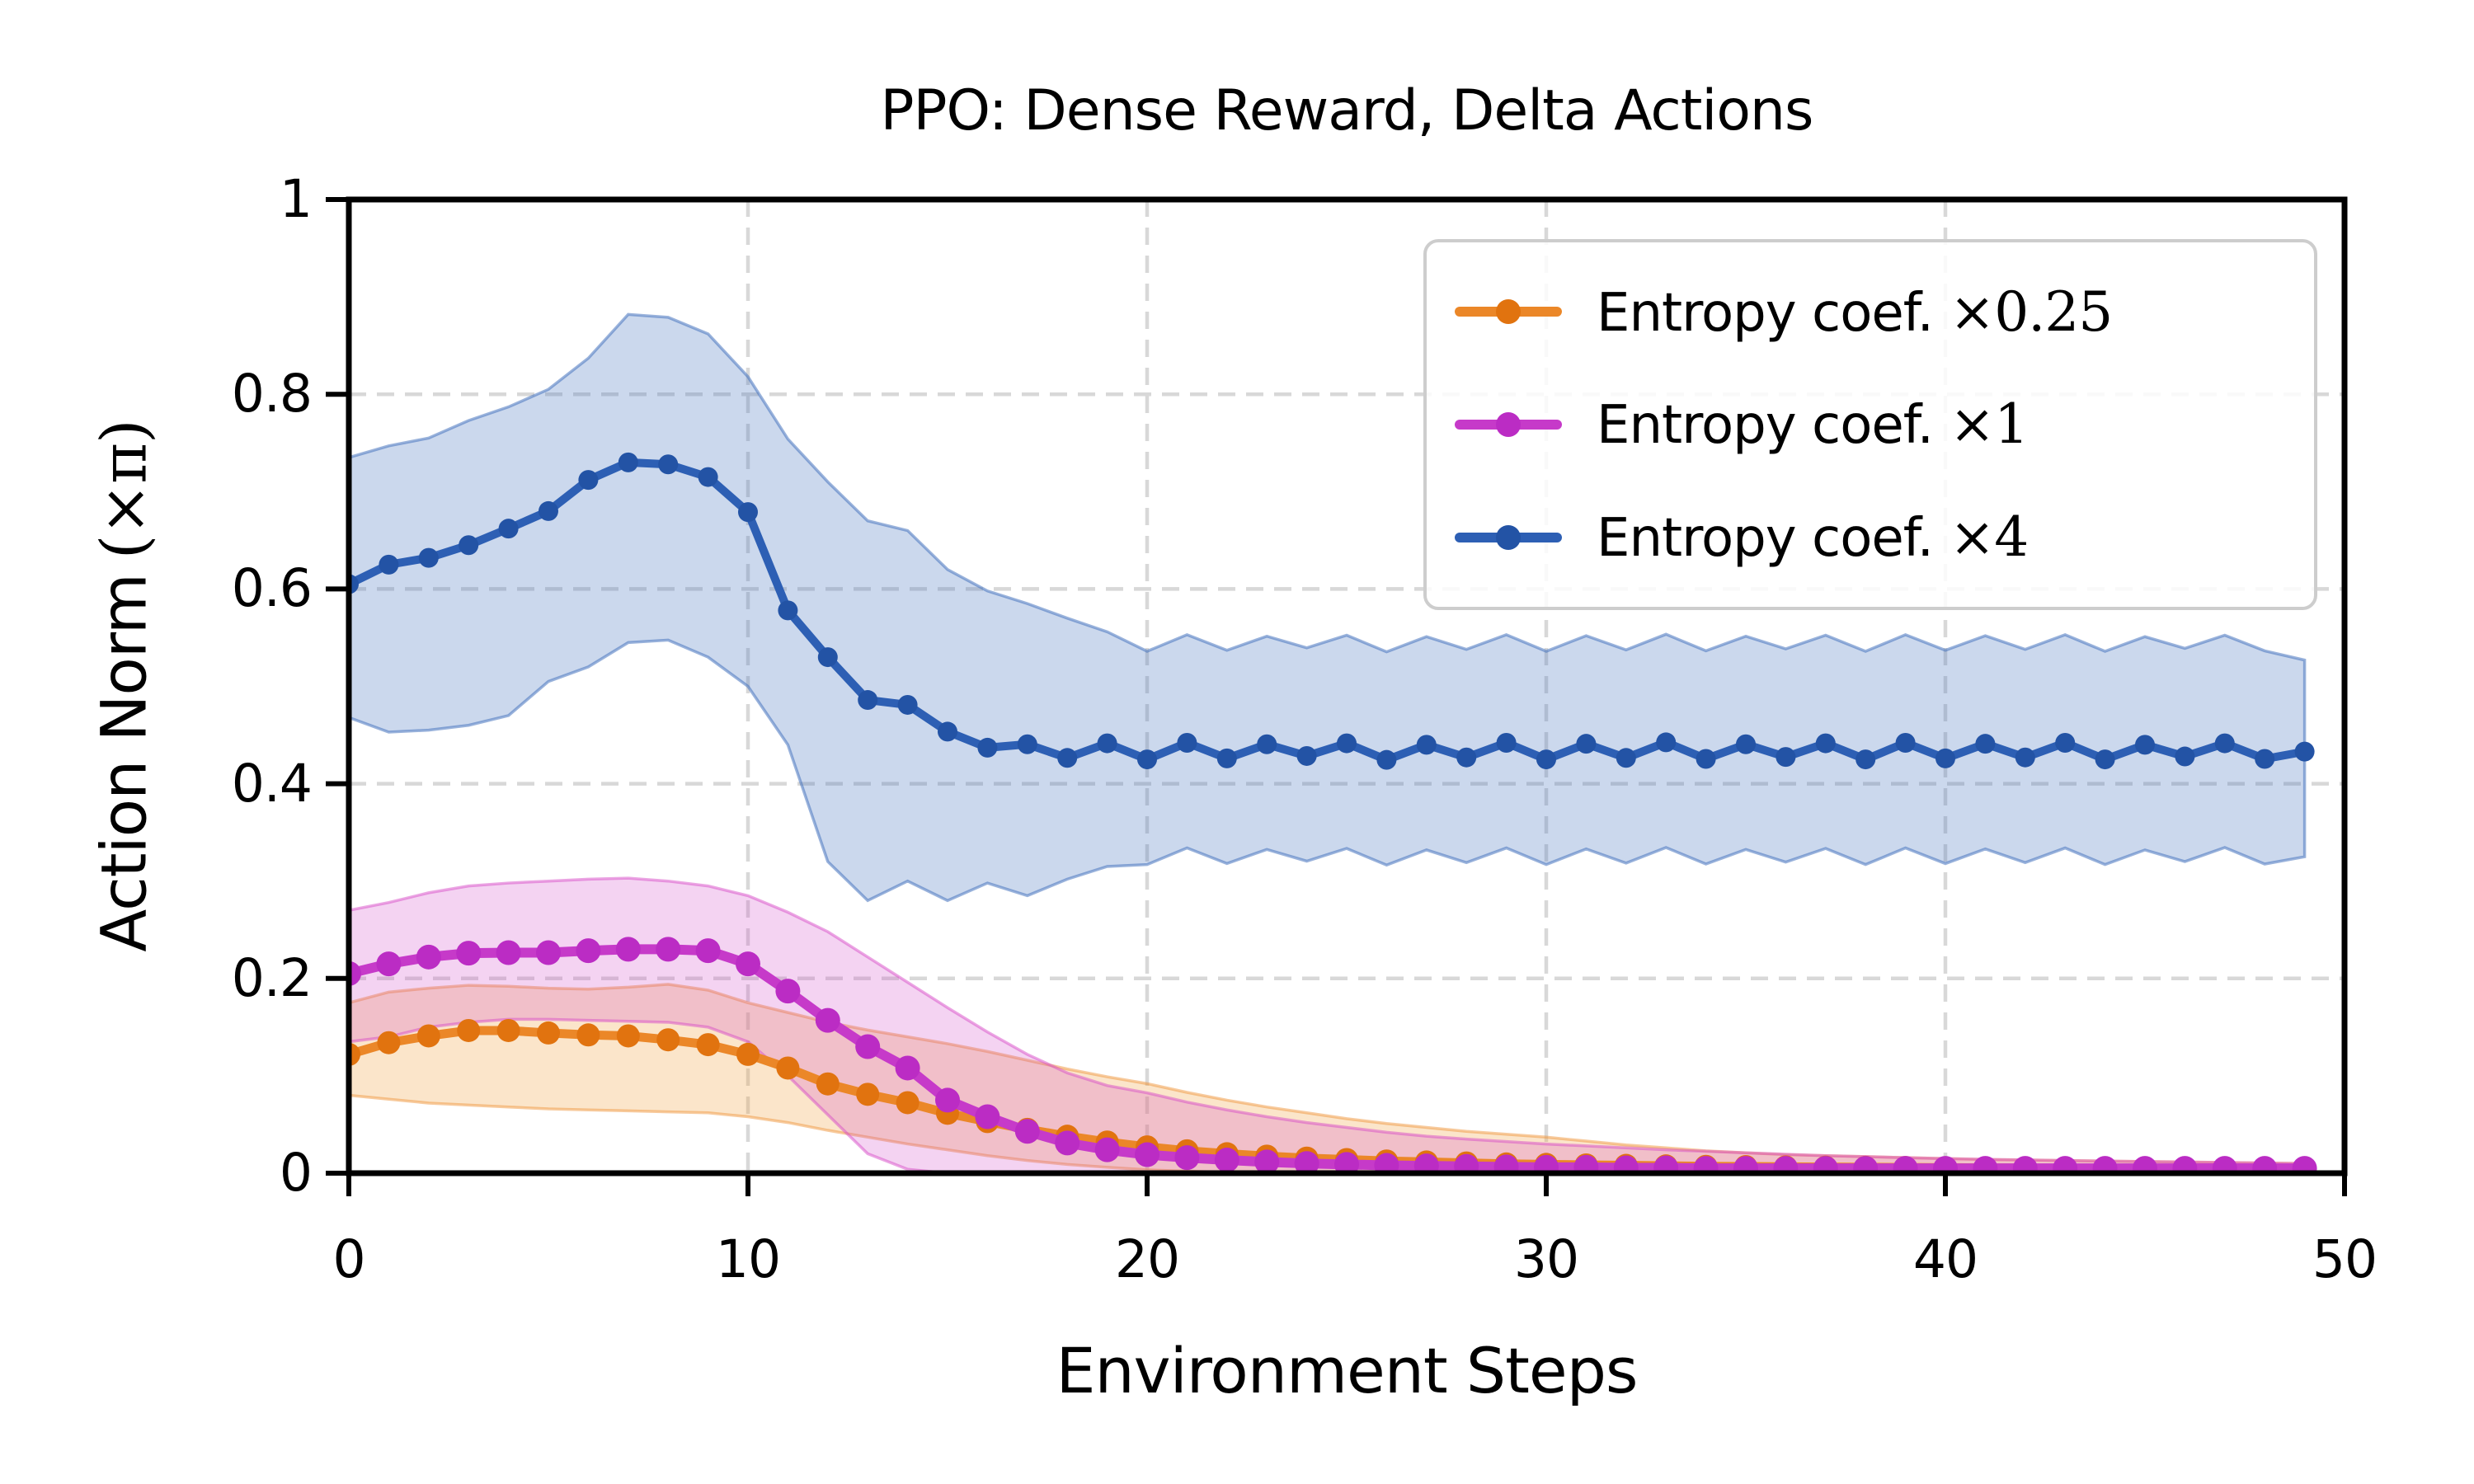 The image size is (2474, 1484). I want to click on x-tick-label: 10, so click(748, 1259).